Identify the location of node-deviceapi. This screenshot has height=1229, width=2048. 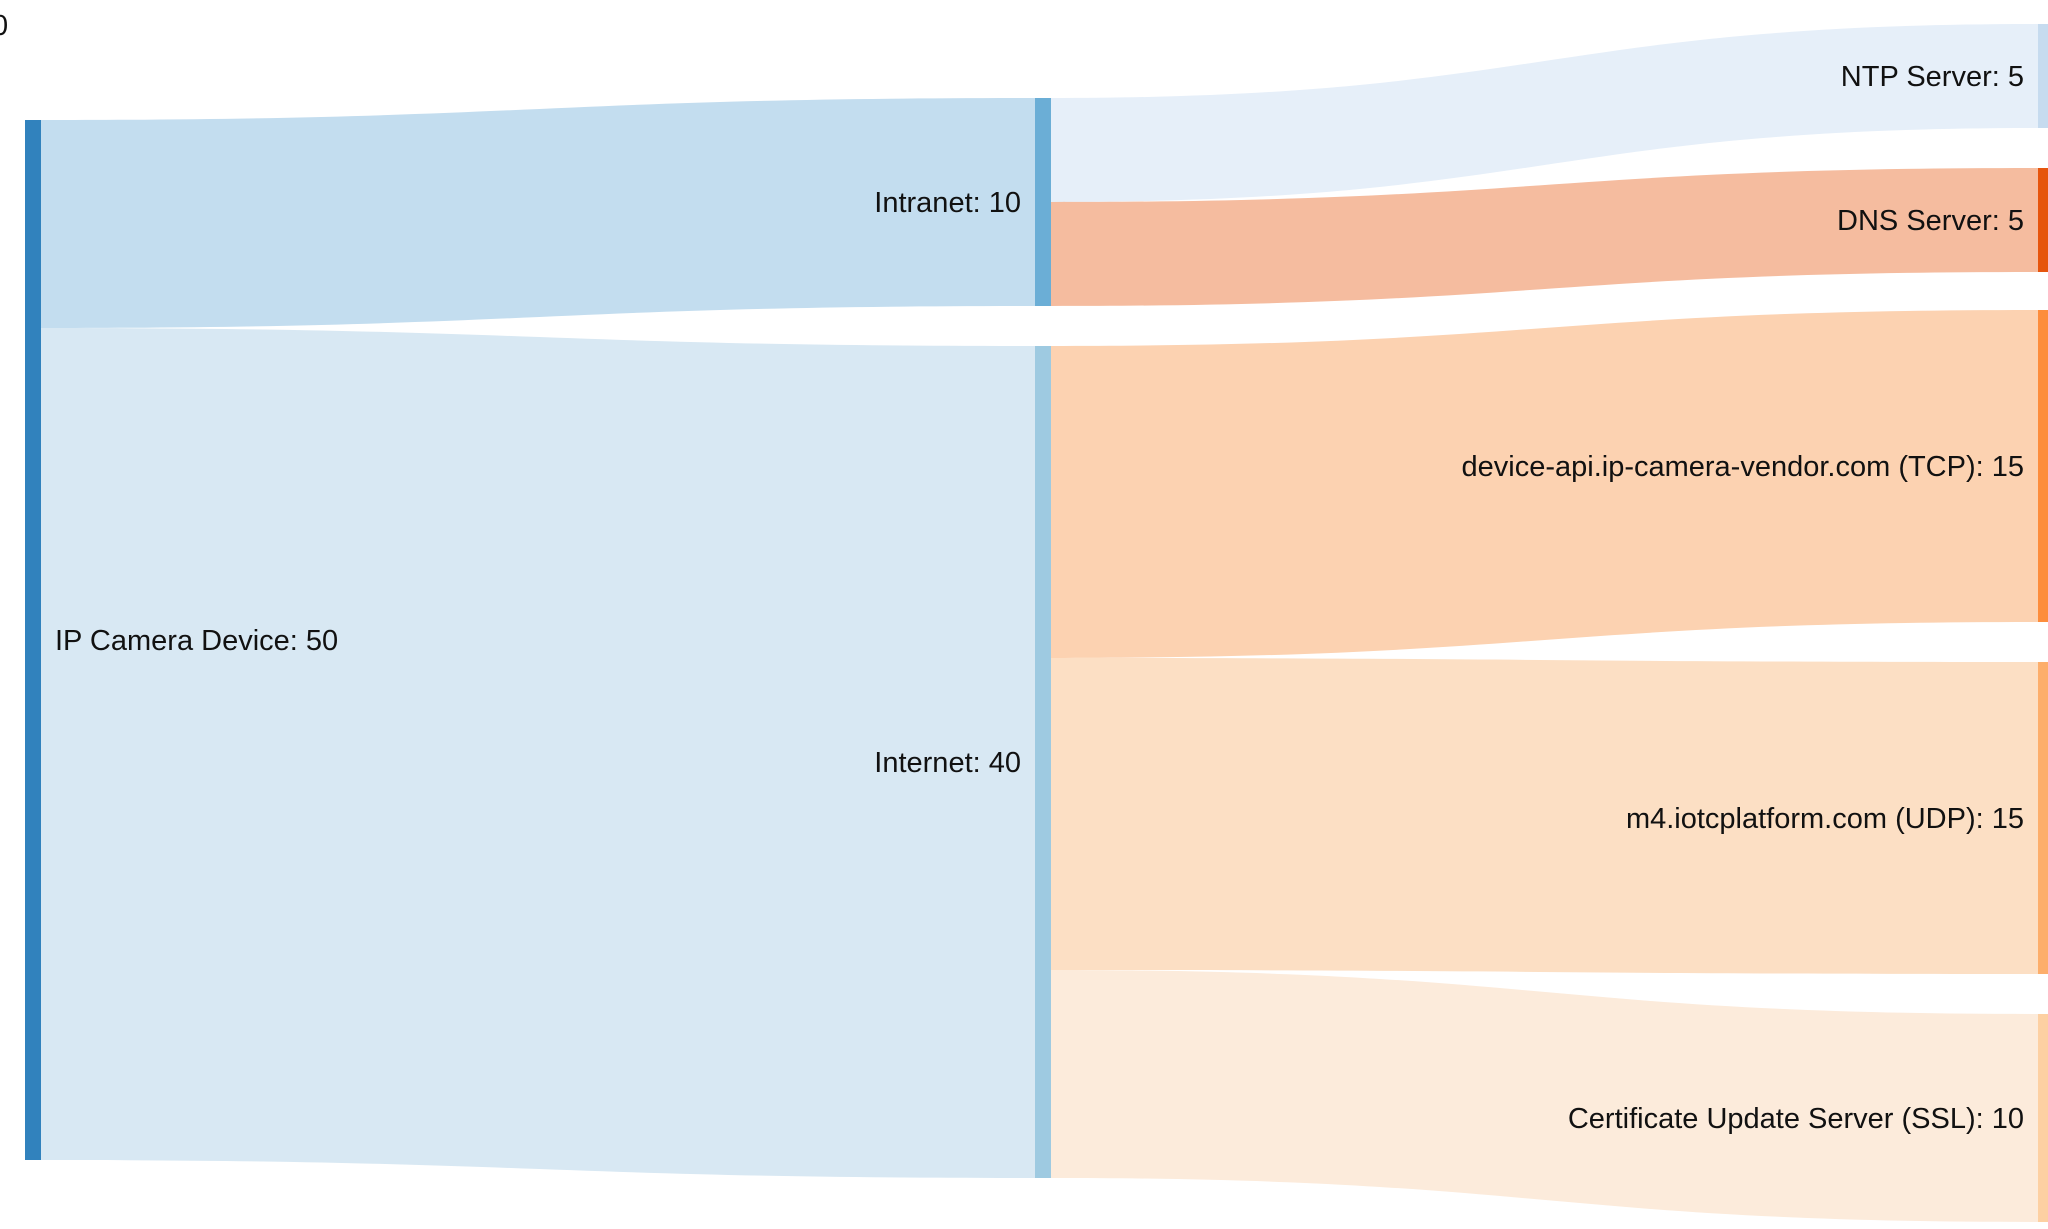
(2043, 466).